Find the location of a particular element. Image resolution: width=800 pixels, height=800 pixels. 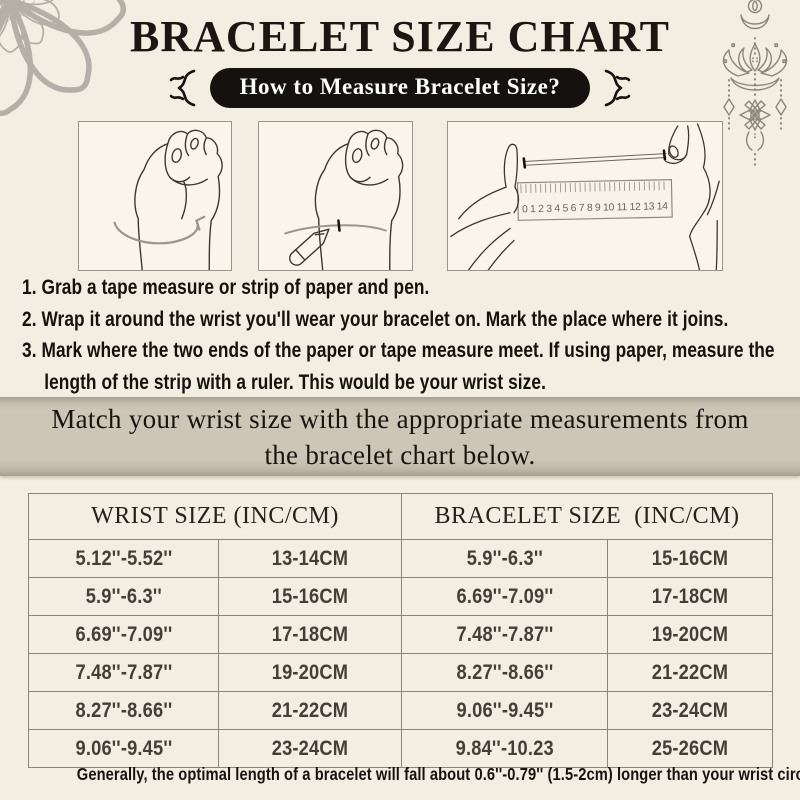

wrist-cm: 15-16CM is located at coordinates (310, 596).